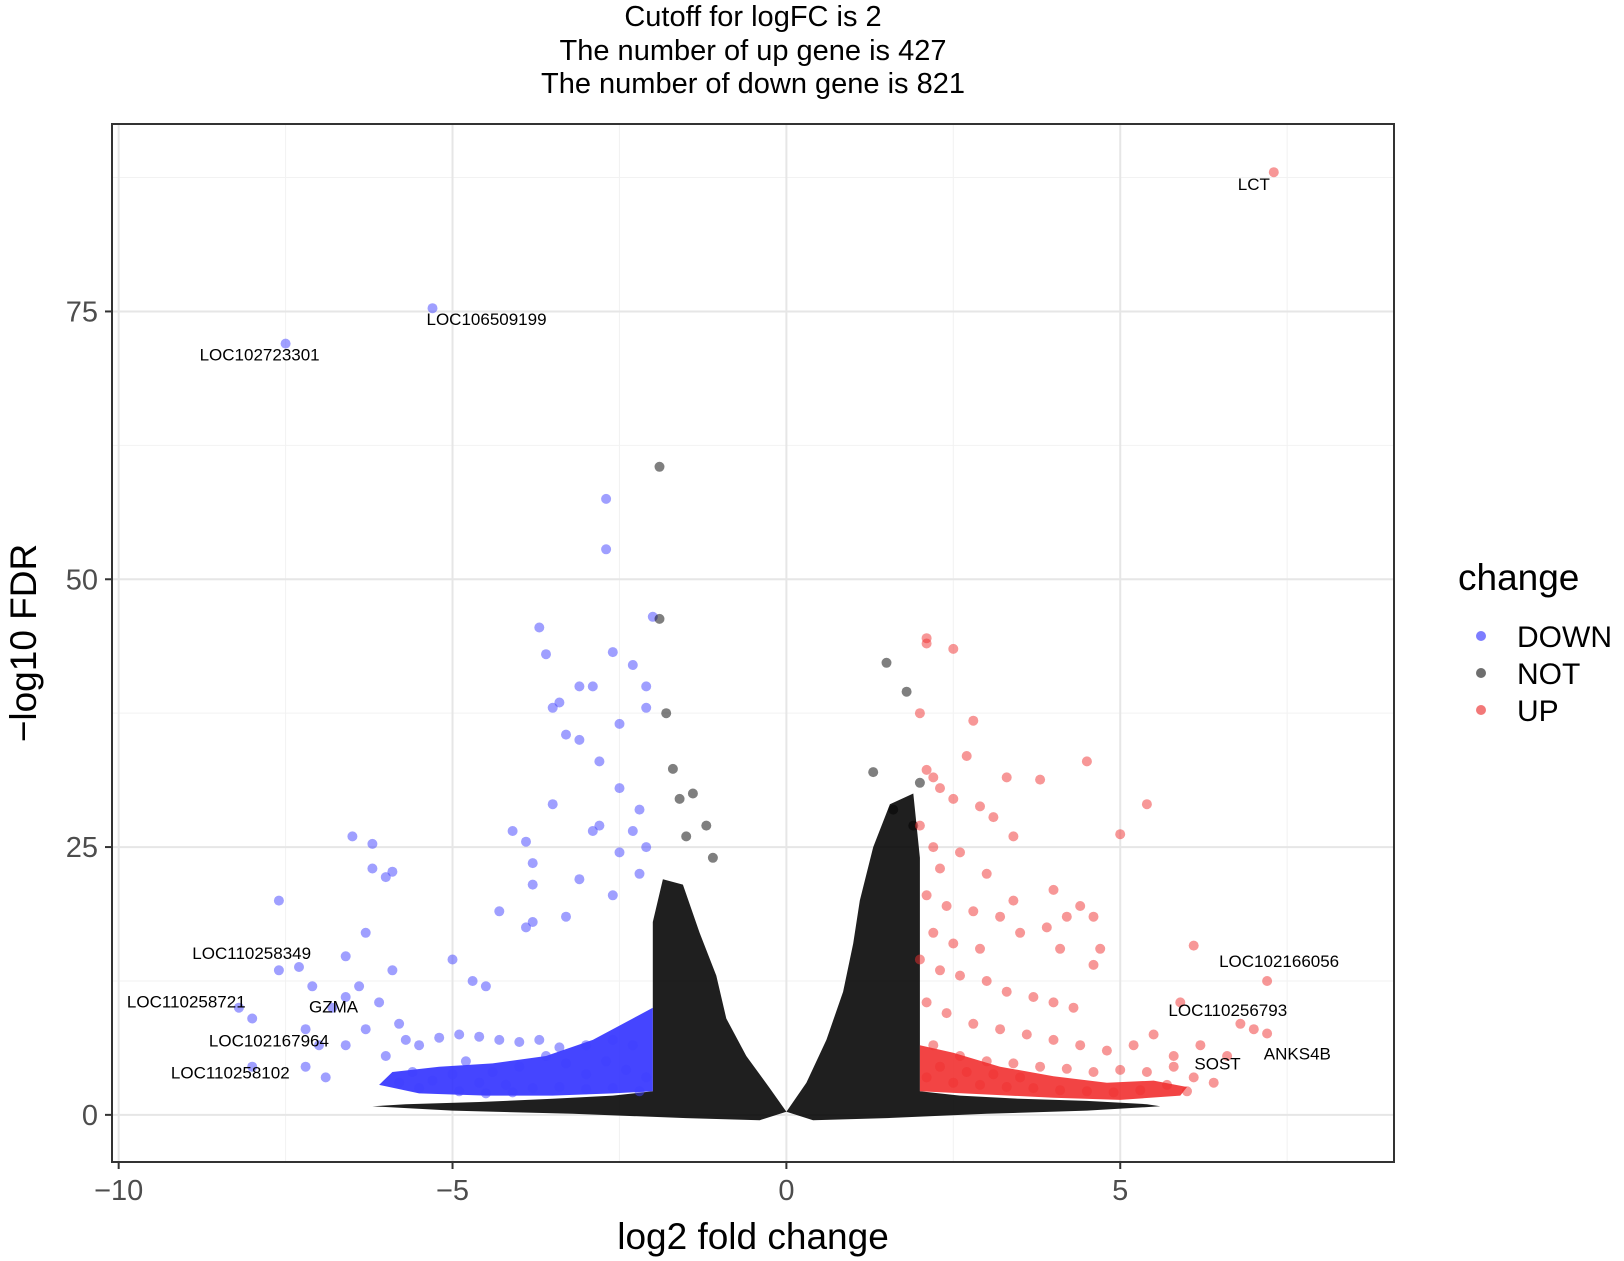 This screenshot has height=1261, width=1624. What do you see at coordinates (334, 1007) in the screenshot?
I see `gene-label: GZMA` at bounding box center [334, 1007].